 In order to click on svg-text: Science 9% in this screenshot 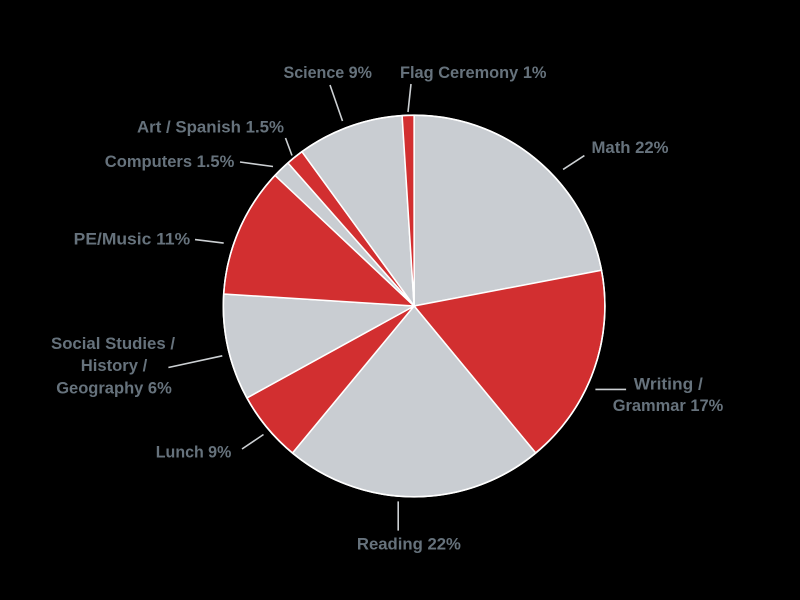, I will do `click(328, 72)`.